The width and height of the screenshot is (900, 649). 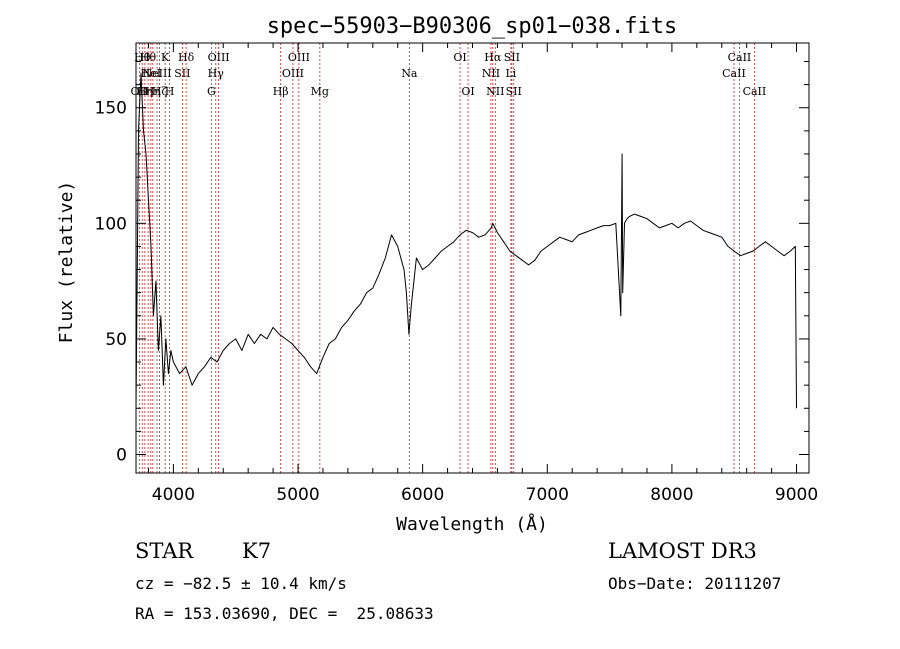 What do you see at coordinates (547, 495) in the screenshot?
I see `x-tick-label-7000: 7000` at bounding box center [547, 495].